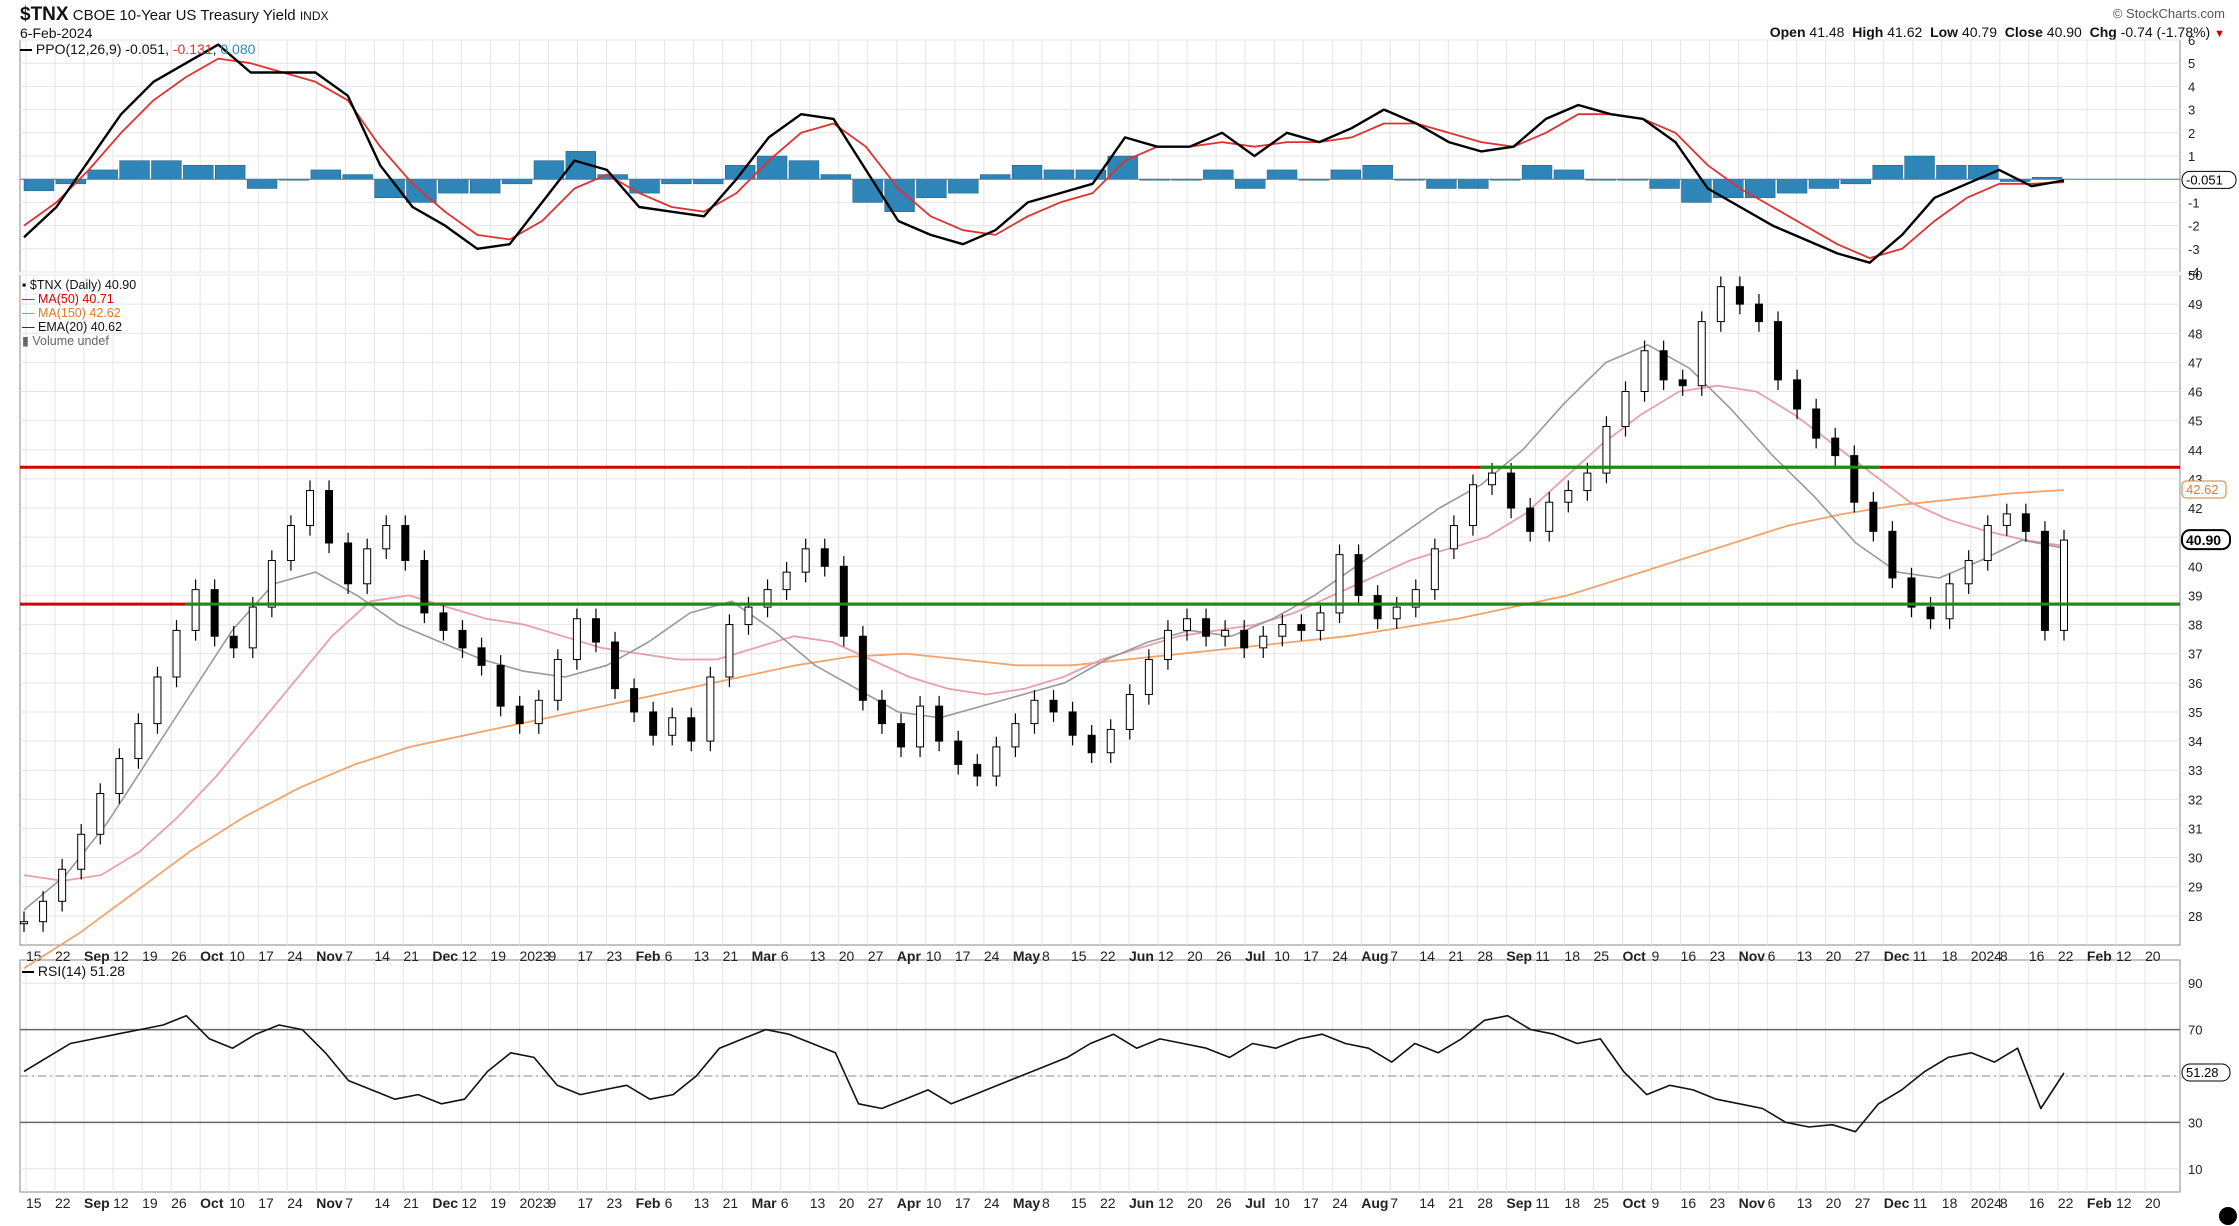 The height and width of the screenshot is (1226, 2239). Describe the element at coordinates (73, 971) in the screenshot. I see `rsi-legend: RSI(14) 51.28` at that location.